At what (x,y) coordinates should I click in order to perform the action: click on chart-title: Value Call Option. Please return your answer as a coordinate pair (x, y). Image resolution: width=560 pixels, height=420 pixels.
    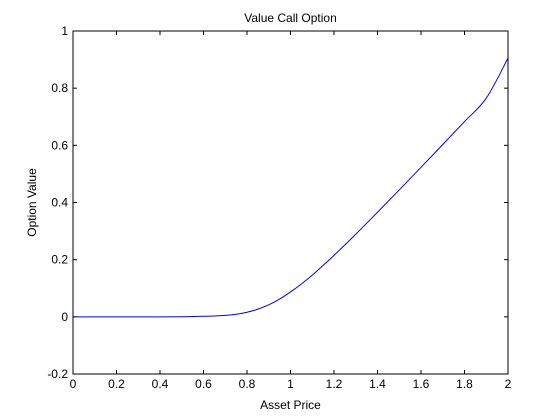
    Looking at the image, I should click on (290, 18).